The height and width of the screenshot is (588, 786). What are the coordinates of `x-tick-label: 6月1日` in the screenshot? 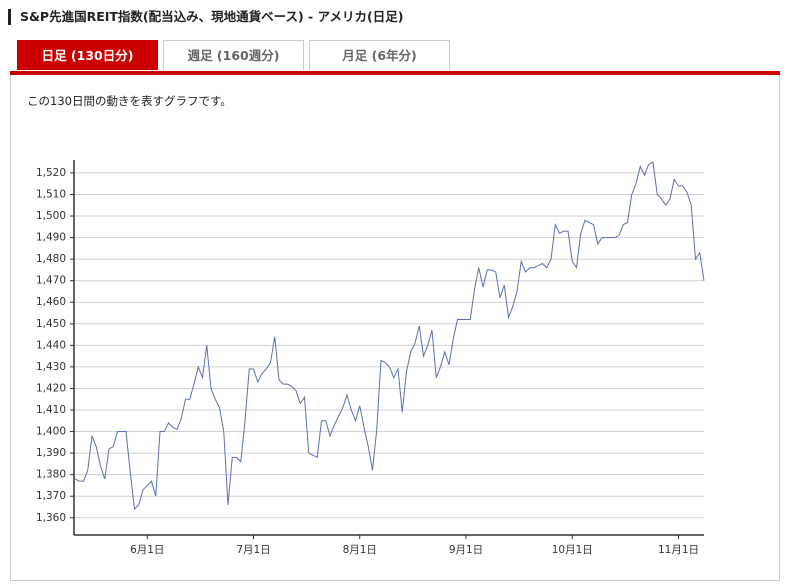 It's located at (147, 550).